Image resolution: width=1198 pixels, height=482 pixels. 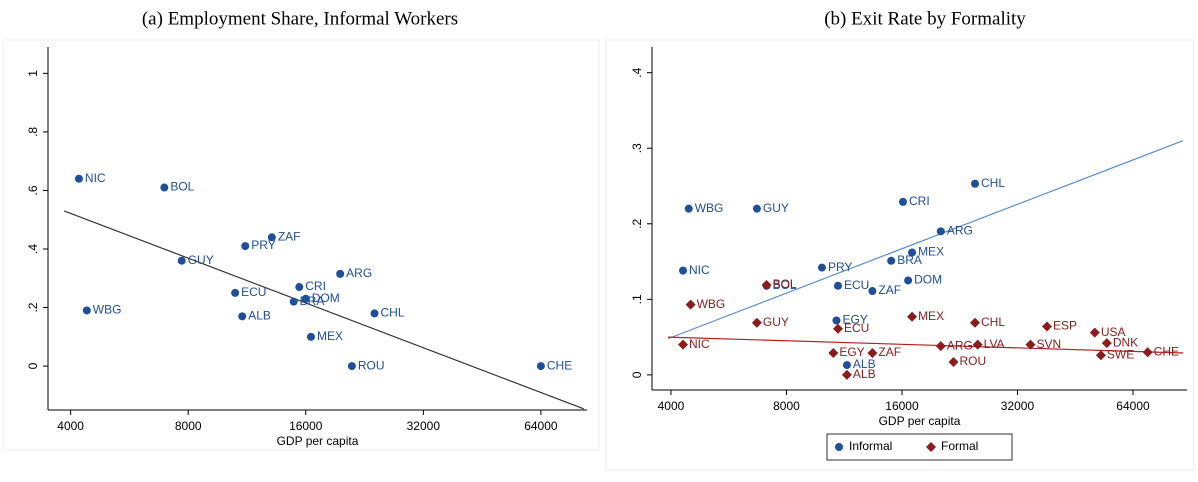 I want to click on legend-box, so click(x=919, y=447).